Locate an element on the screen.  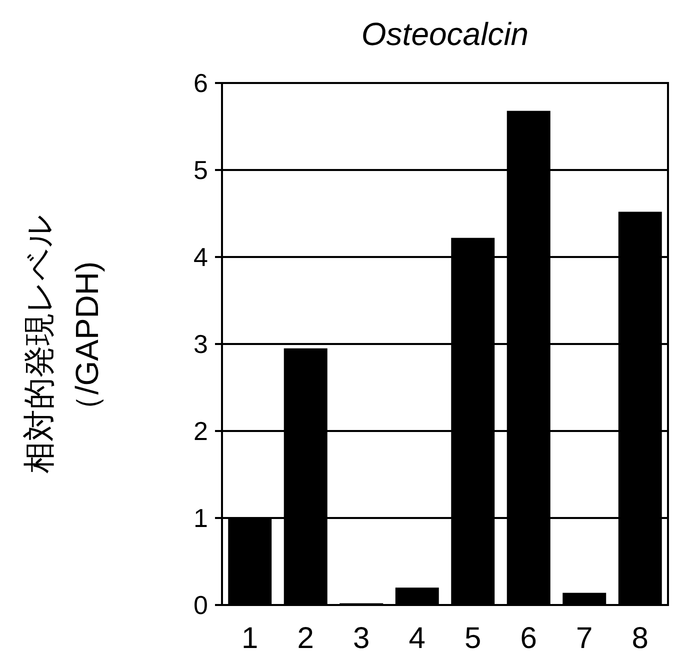
x-tick-label: 3 is located at coordinates (361, 638).